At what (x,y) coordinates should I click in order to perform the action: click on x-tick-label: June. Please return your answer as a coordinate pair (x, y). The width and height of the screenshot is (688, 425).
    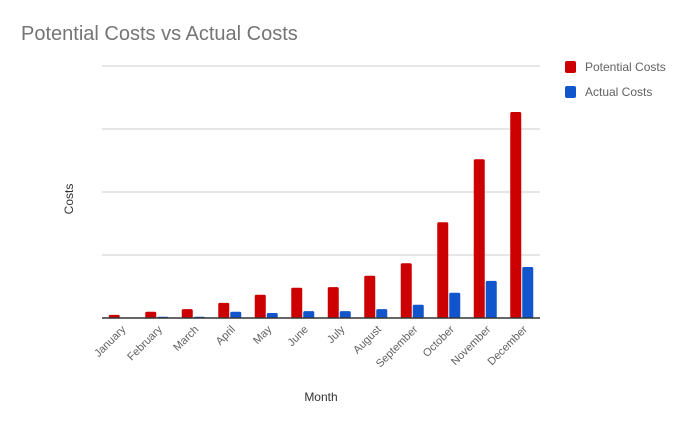
    Looking at the image, I should click on (298, 336).